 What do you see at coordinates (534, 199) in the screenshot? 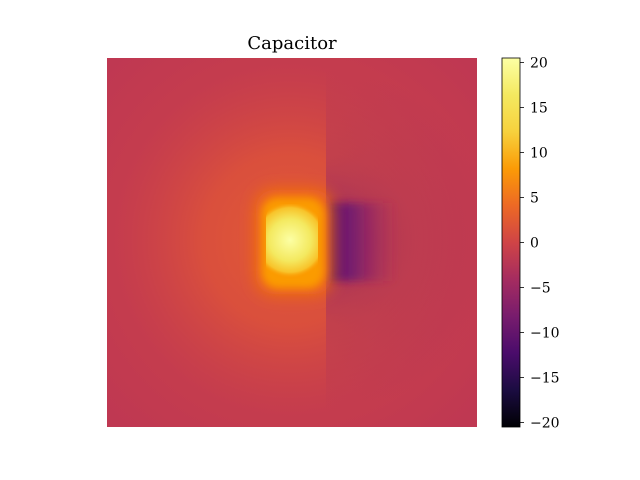
I see `colorbar-tick-label: 5` at bounding box center [534, 199].